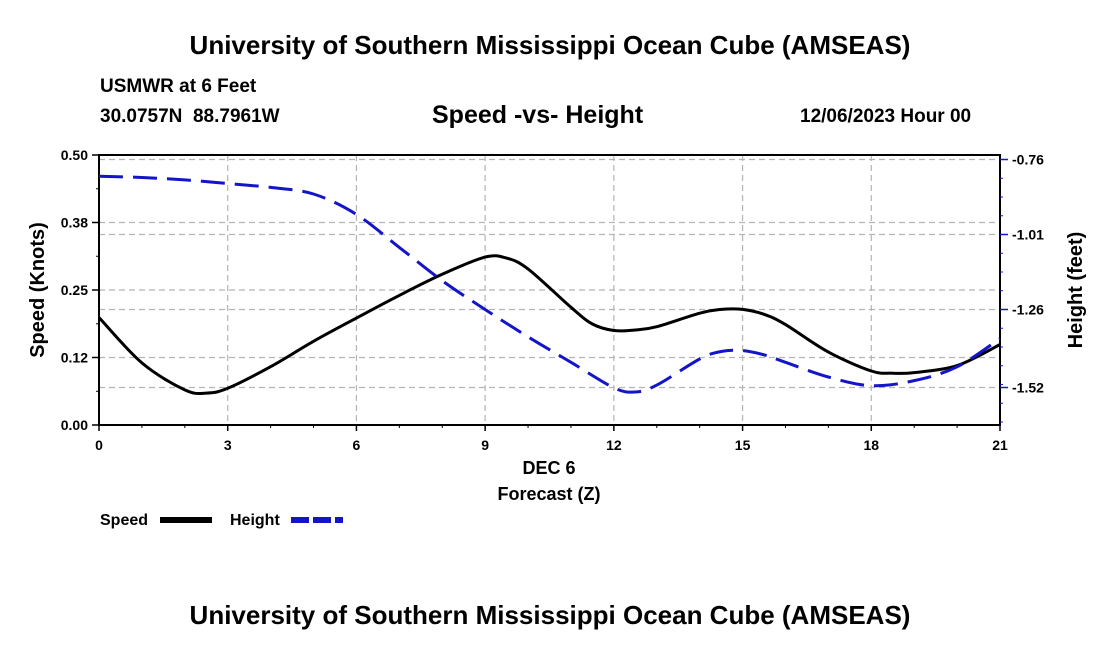 The height and width of the screenshot is (650, 1100). Describe the element at coordinates (1028, 310) in the screenshot. I see `y2-tick-label: -1.26` at that location.